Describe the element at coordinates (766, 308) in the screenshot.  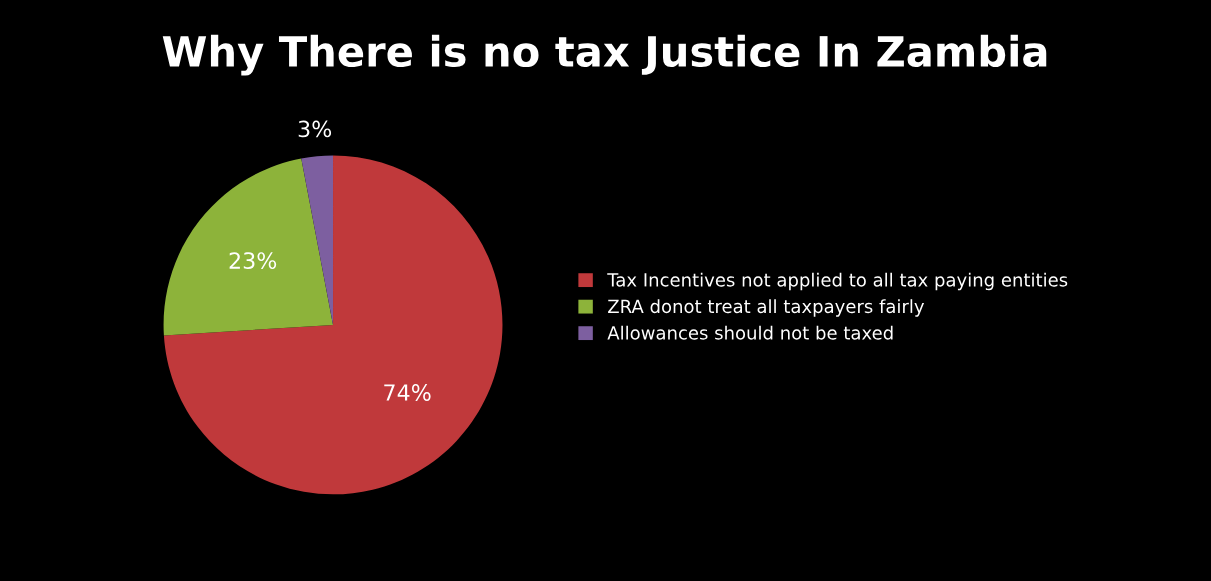
I see `legend-label: ZRA donot treat all taxpayers fairly` at that location.